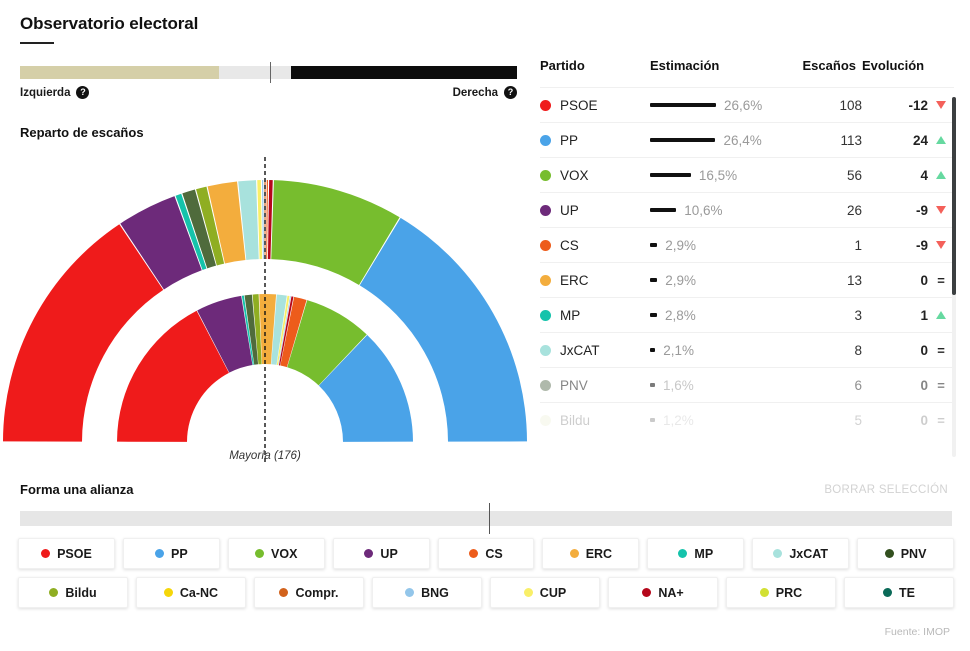 The height and width of the screenshot is (651, 970). What do you see at coordinates (908, 175) in the screenshot?
I see `cell-evolution: 4` at bounding box center [908, 175].